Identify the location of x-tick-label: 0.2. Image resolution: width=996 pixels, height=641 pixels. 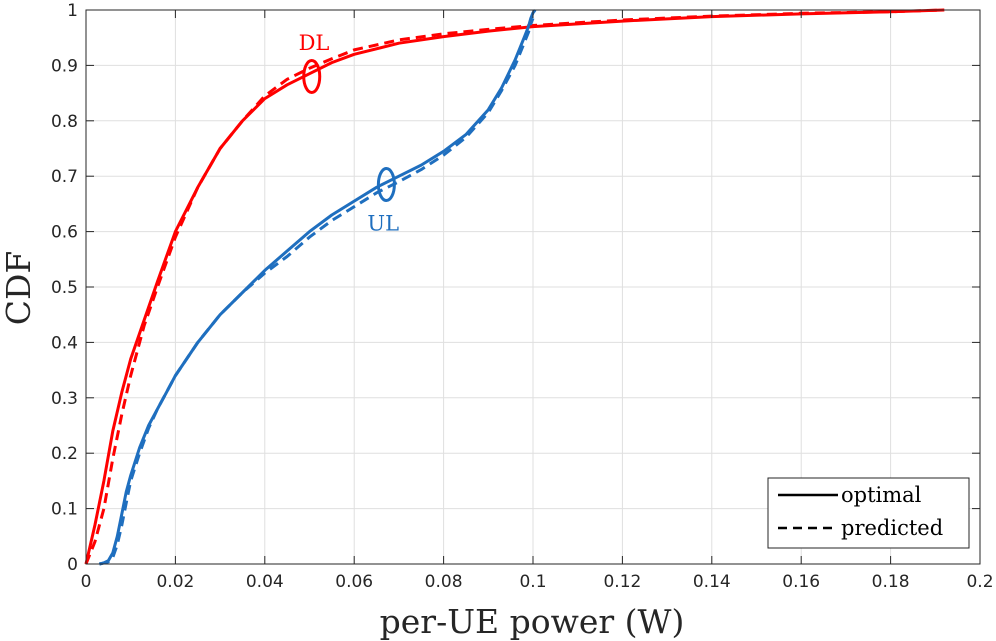
(979, 582).